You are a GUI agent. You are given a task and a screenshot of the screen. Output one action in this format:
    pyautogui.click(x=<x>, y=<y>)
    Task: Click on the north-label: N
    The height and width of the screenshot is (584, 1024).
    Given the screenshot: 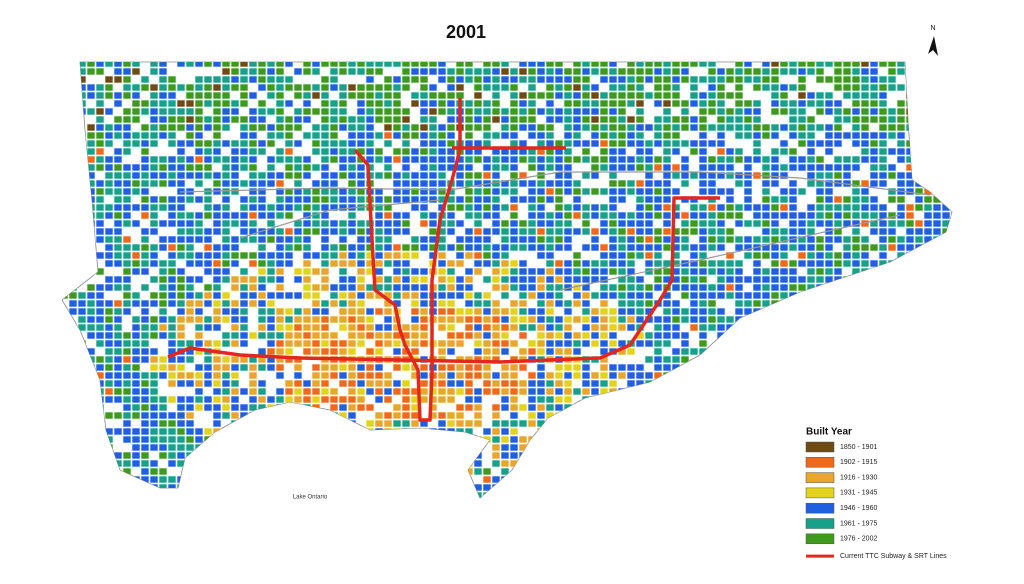 What is the action you would take?
    pyautogui.click(x=932, y=28)
    